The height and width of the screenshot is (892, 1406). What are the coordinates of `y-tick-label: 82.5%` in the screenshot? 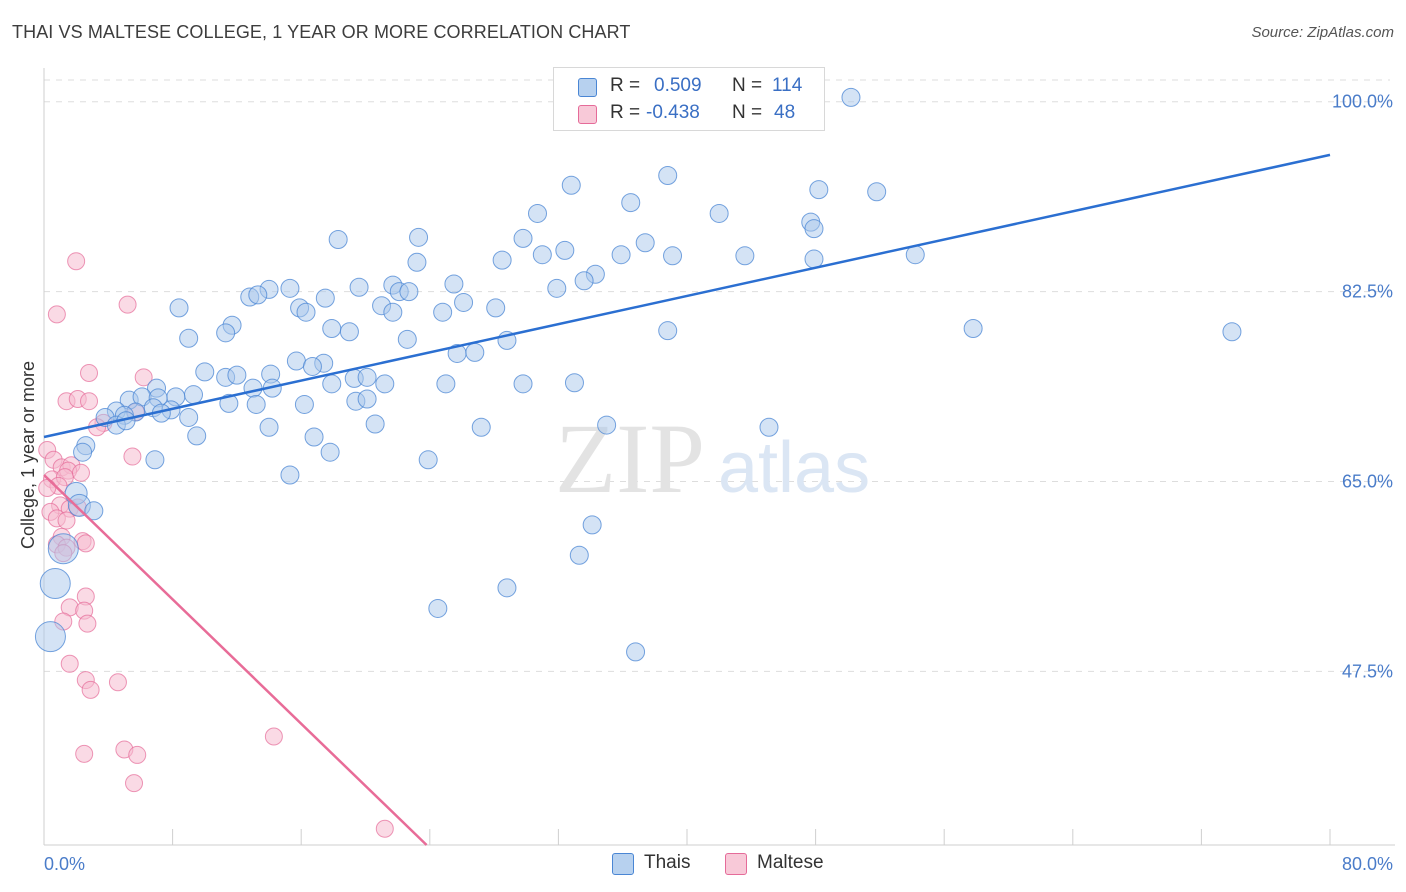 It's located at (1367, 292).